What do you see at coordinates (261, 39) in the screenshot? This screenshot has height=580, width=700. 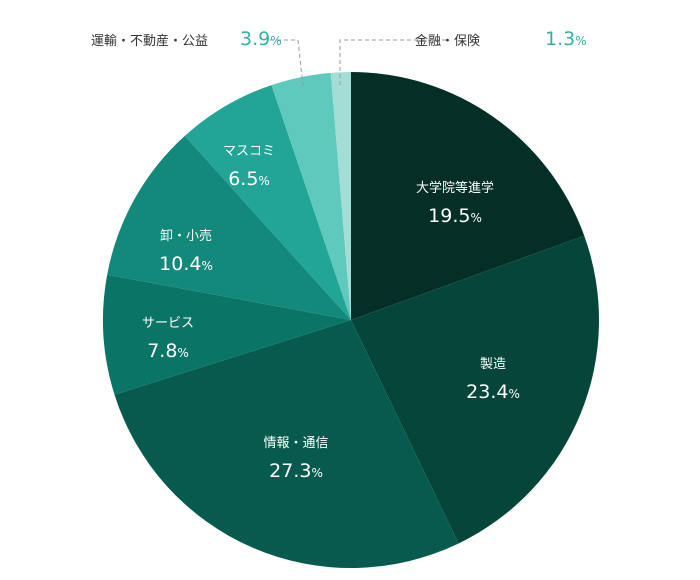 I see `slice-value: 3.9%` at bounding box center [261, 39].